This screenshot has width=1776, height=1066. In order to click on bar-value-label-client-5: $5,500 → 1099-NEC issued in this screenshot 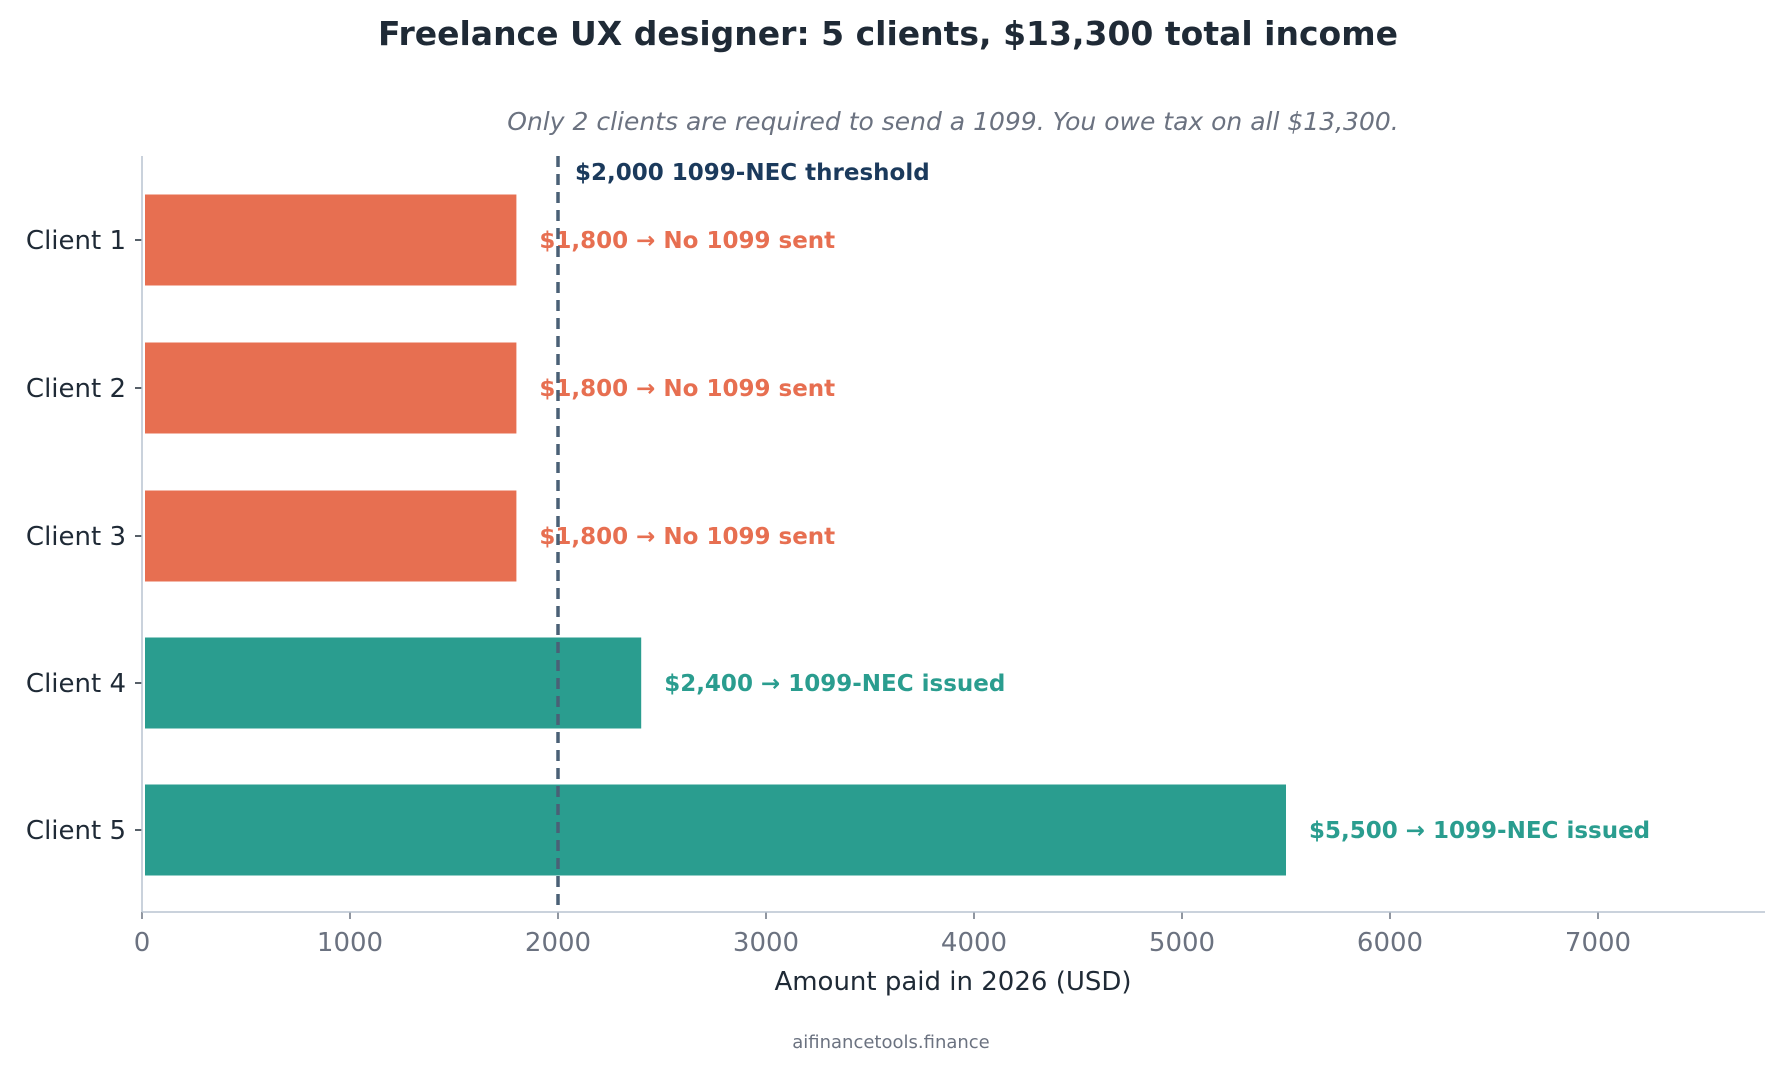, I will do `click(1479, 831)`.